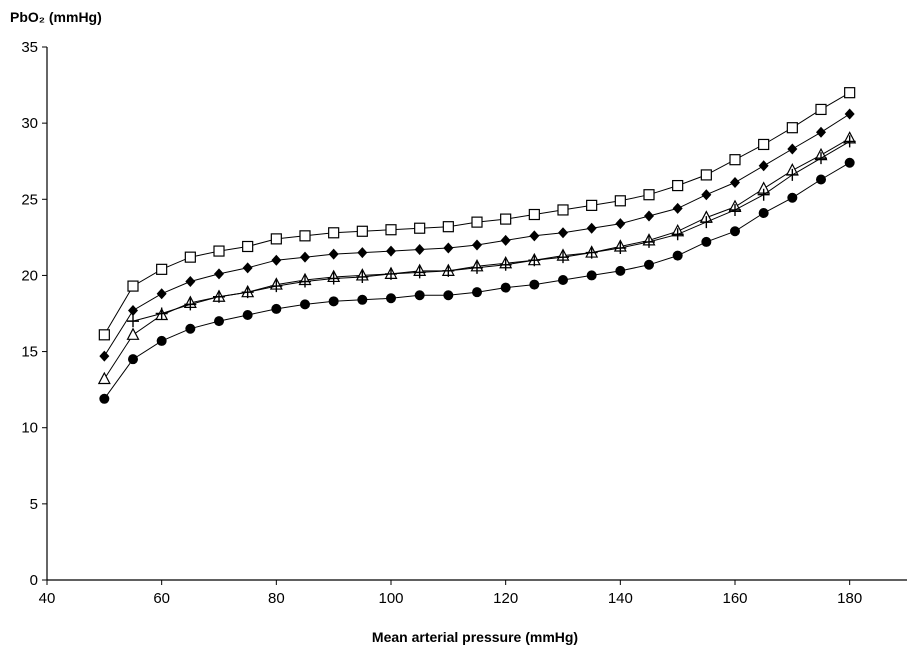 This screenshot has height=652, width=914. What do you see at coordinates (161, 598) in the screenshot?
I see `x-tick-label: 60` at bounding box center [161, 598].